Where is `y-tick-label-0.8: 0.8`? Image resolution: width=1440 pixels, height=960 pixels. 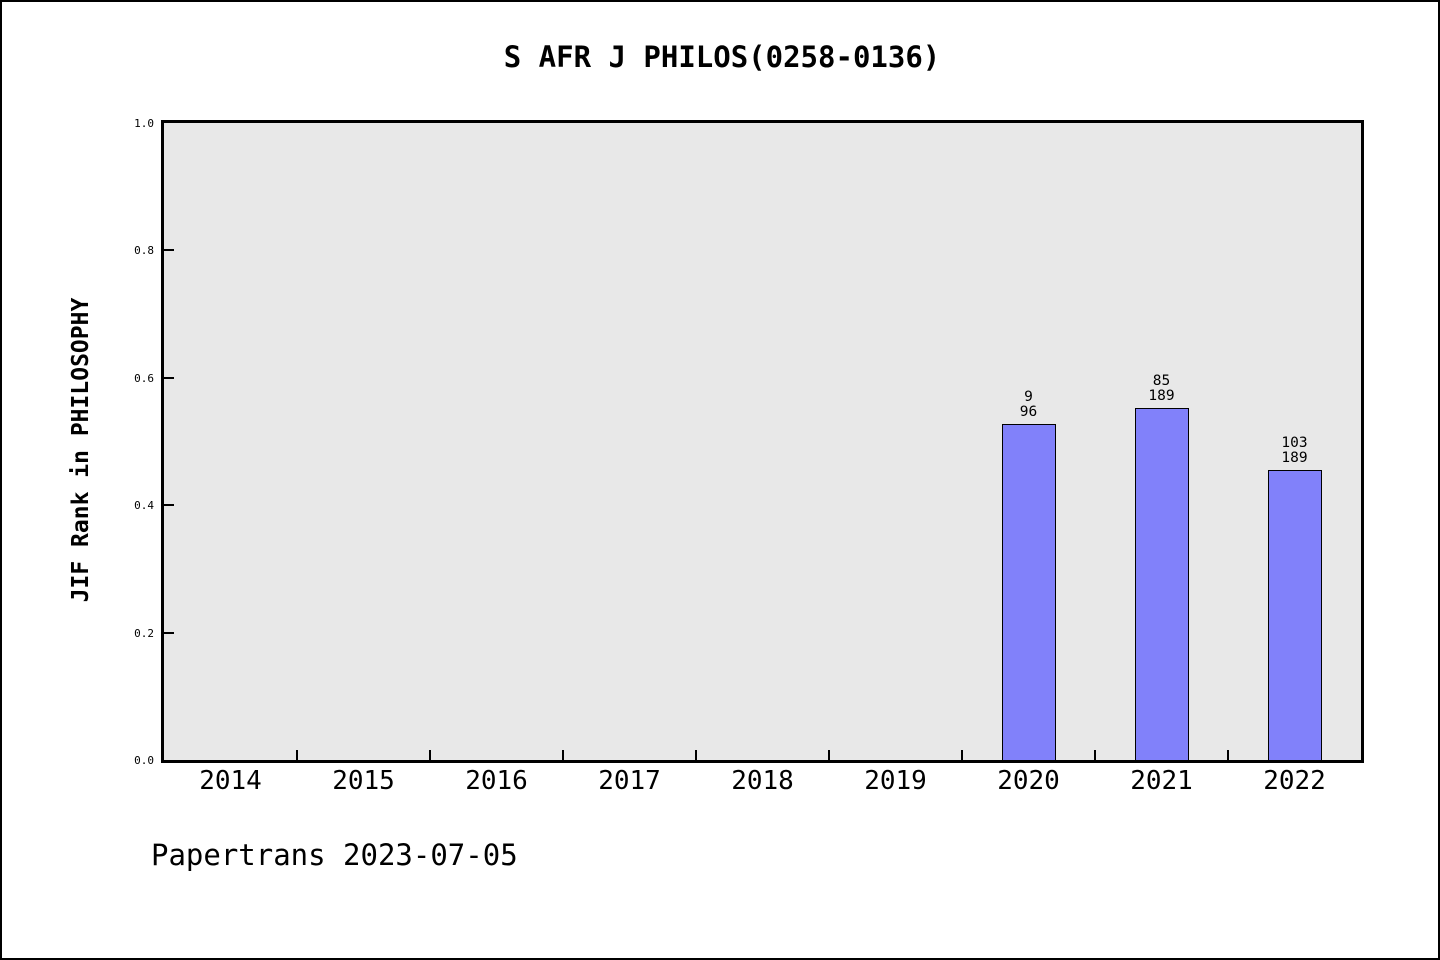
y-tick-label-0.8: 0.8 is located at coordinates (144, 251).